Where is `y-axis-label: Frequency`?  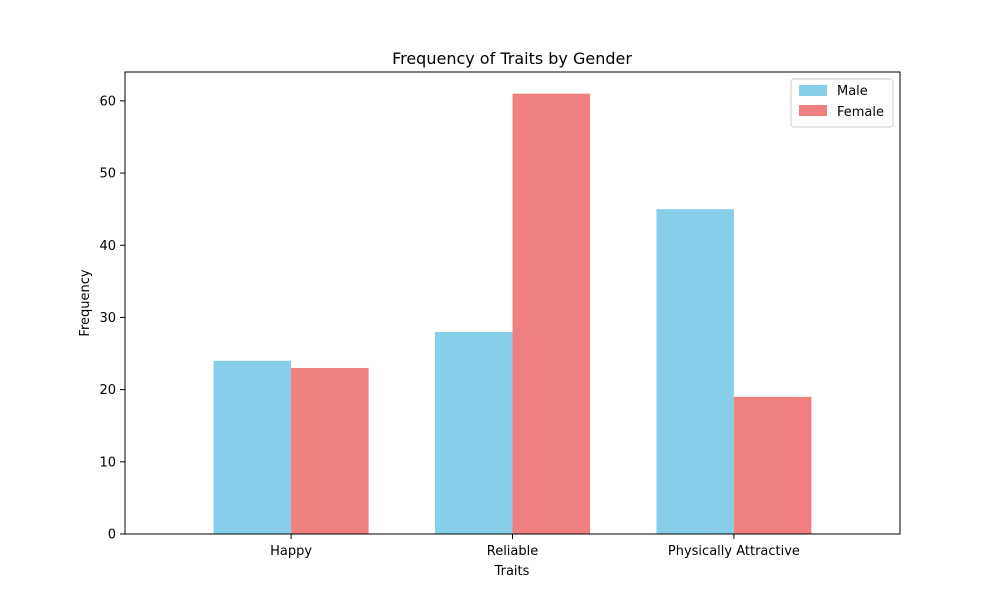 y-axis-label: Frequency is located at coordinates (85, 302).